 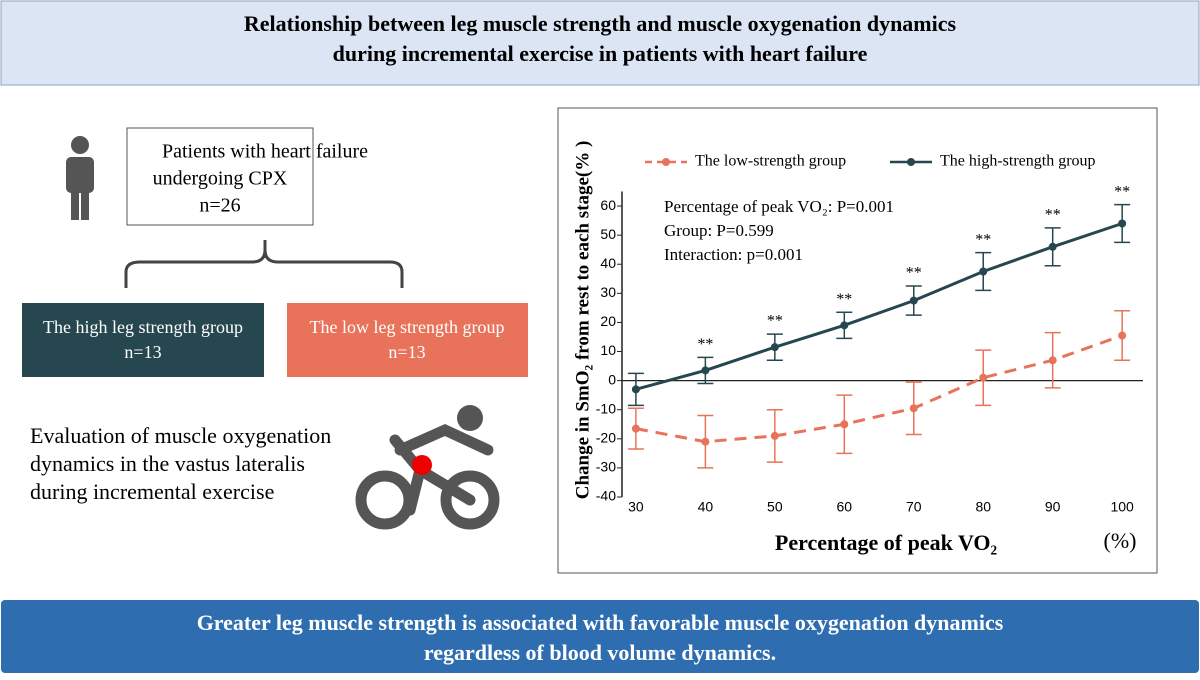 What do you see at coordinates (1122, 507) in the screenshot?
I see `x-tick-label: 100` at bounding box center [1122, 507].